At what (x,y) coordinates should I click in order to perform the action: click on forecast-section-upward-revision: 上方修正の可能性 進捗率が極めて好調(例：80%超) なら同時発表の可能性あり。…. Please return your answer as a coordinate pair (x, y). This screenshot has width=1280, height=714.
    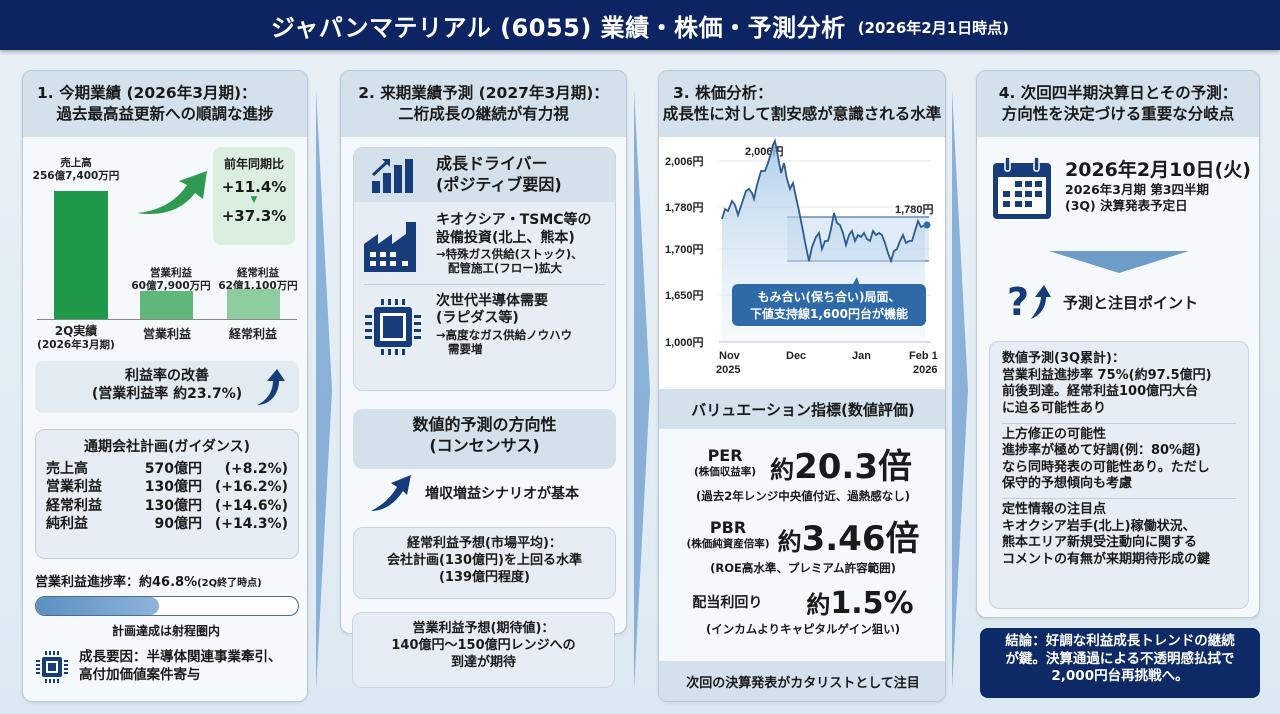
    Looking at the image, I should click on (1106, 459).